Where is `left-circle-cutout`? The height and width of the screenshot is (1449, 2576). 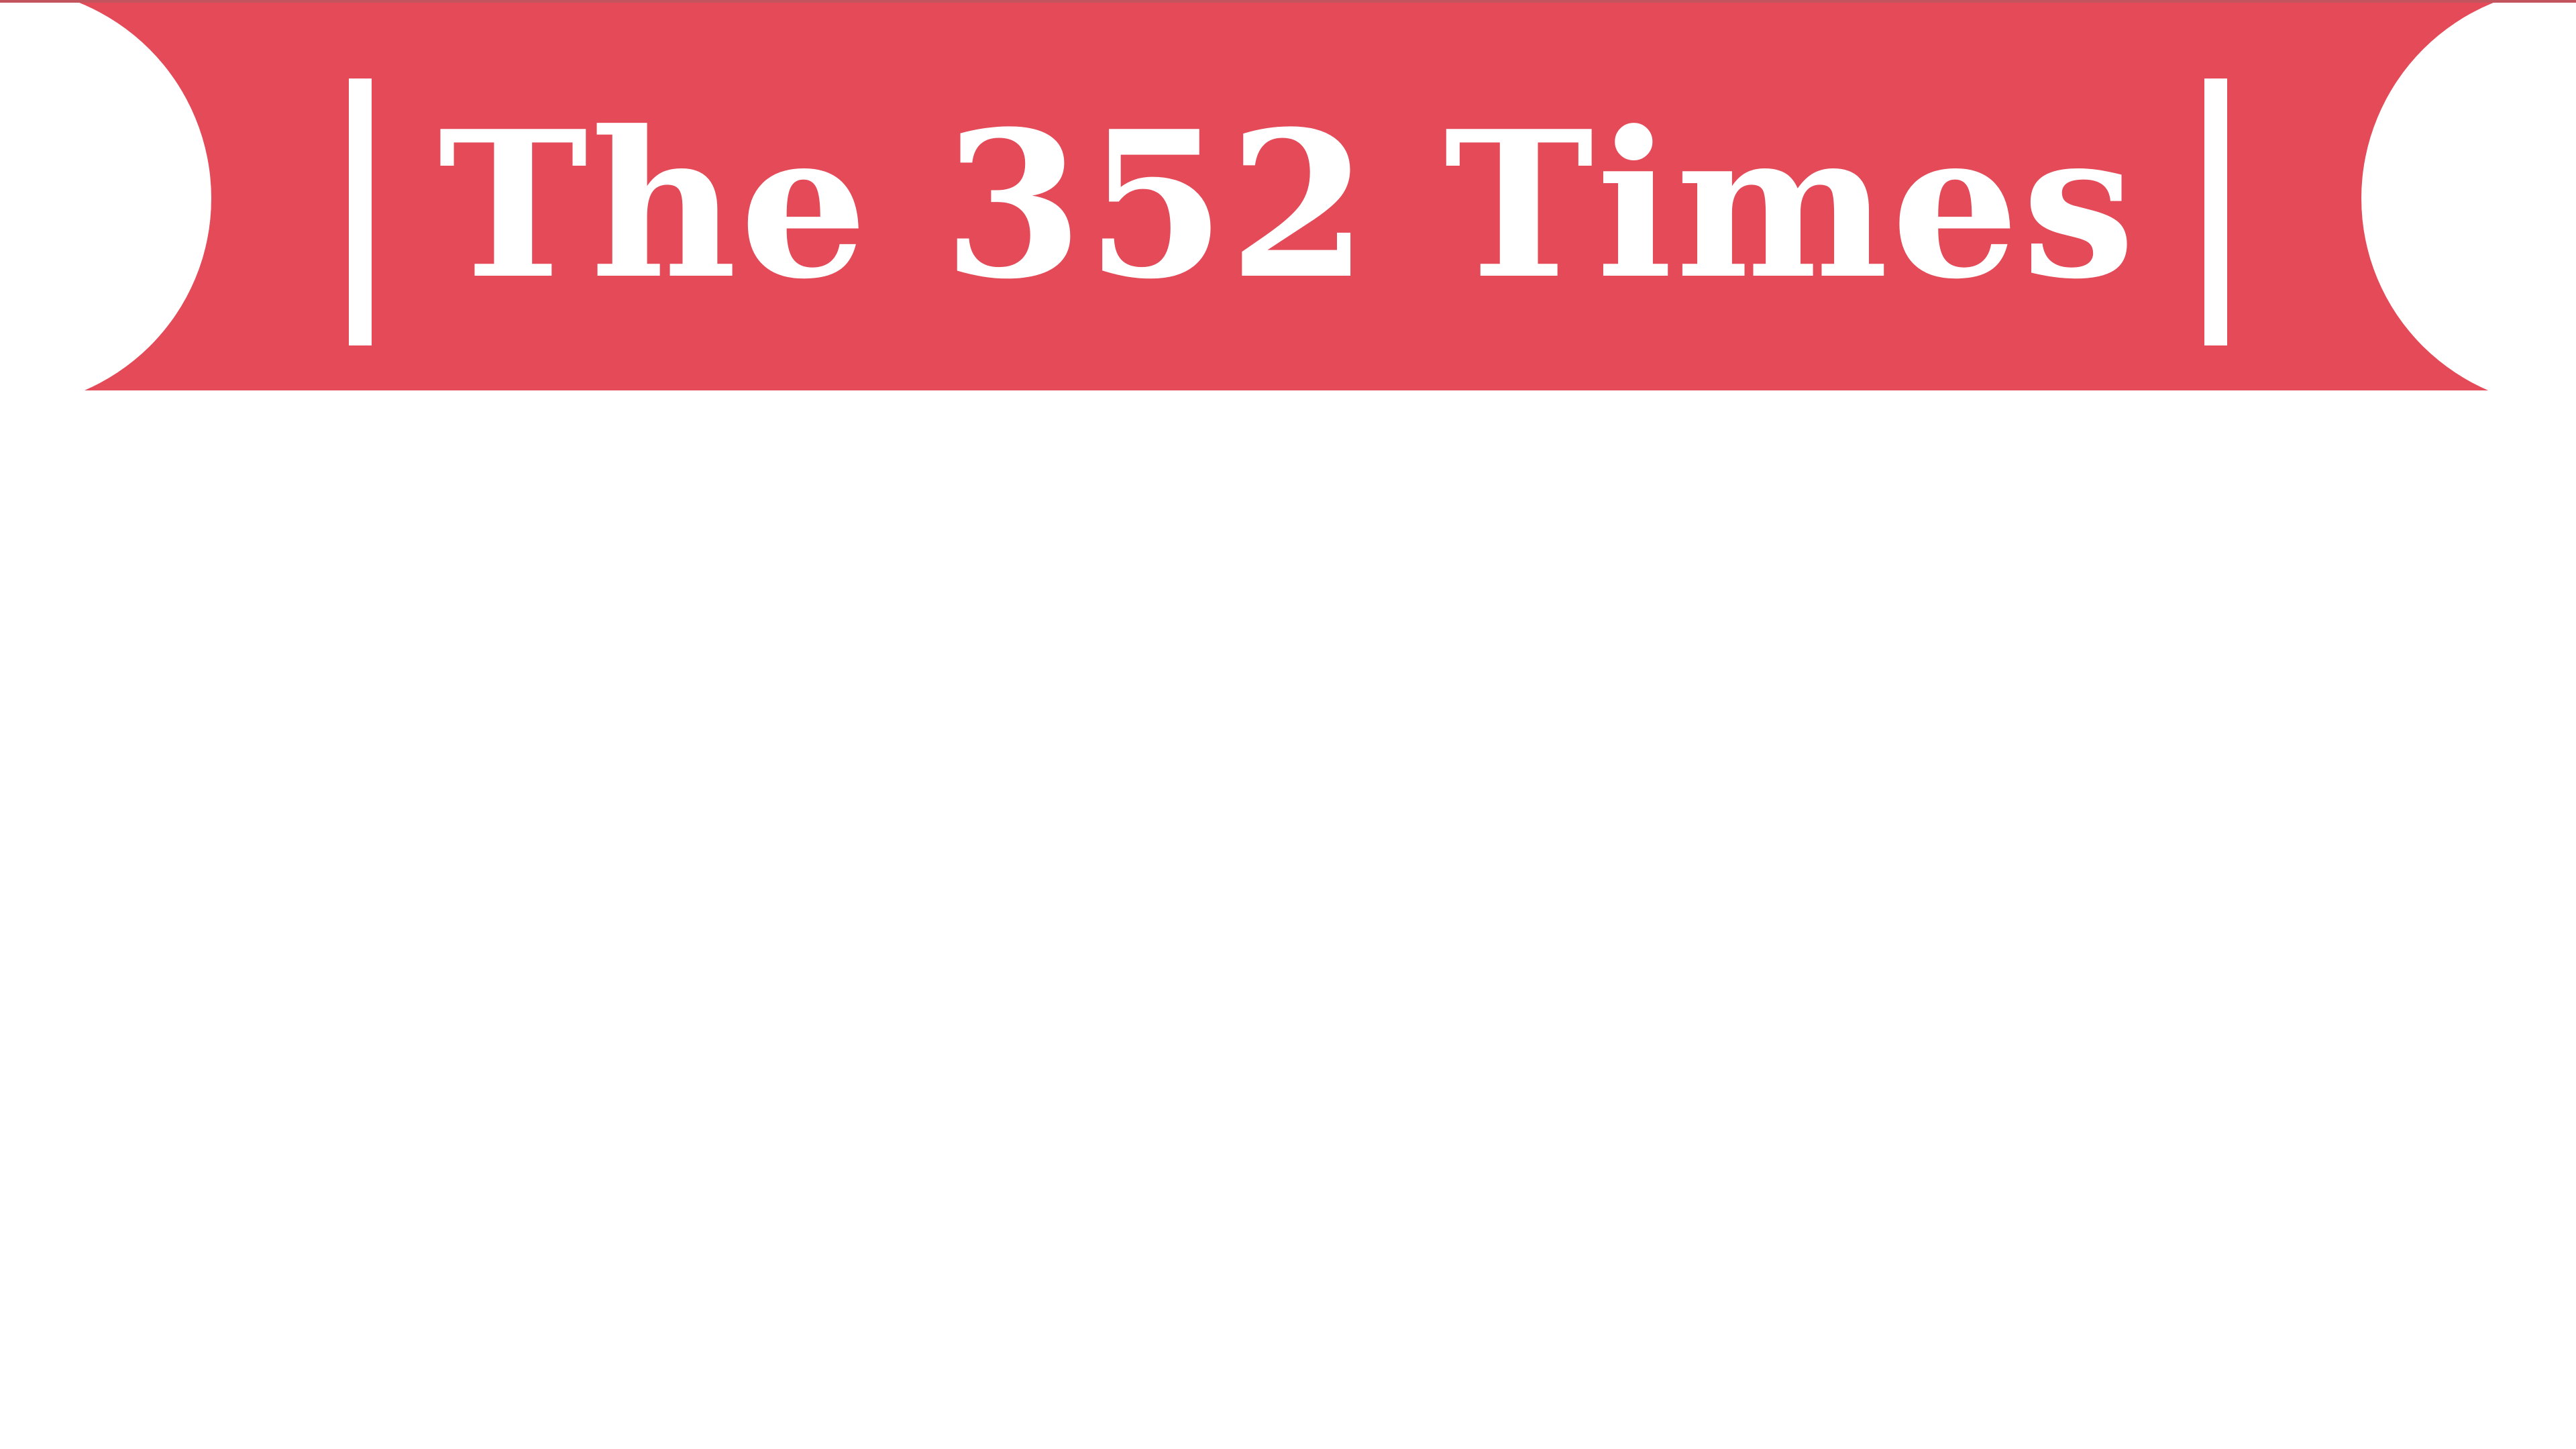 left-circle-cutout is located at coordinates (105, 196).